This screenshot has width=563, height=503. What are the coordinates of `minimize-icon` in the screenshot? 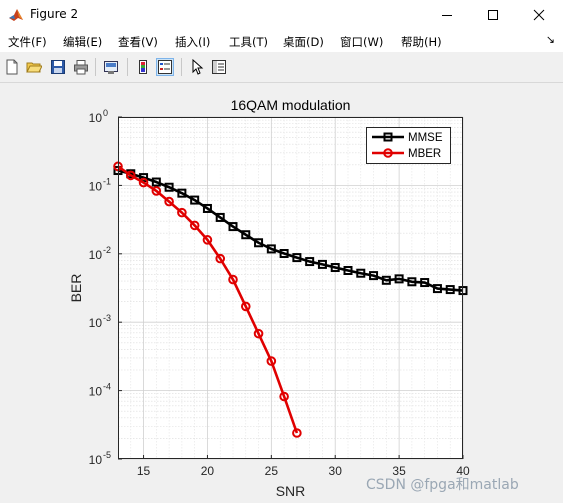 It's located at (447, 15).